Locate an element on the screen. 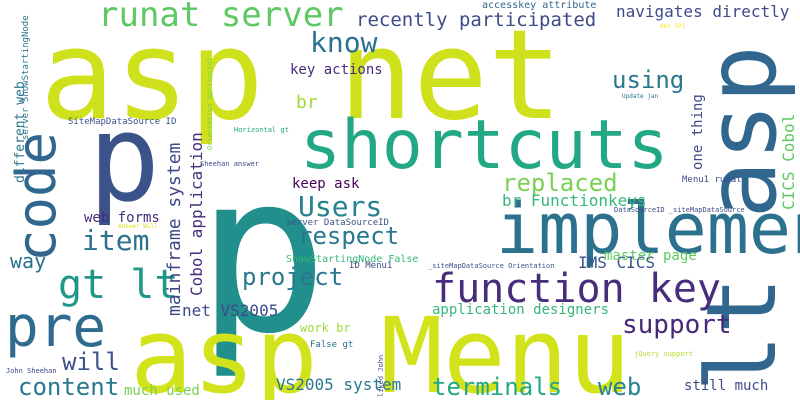 The height and width of the screenshot is (400, 800). cloud-word: way is located at coordinates (28, 261).